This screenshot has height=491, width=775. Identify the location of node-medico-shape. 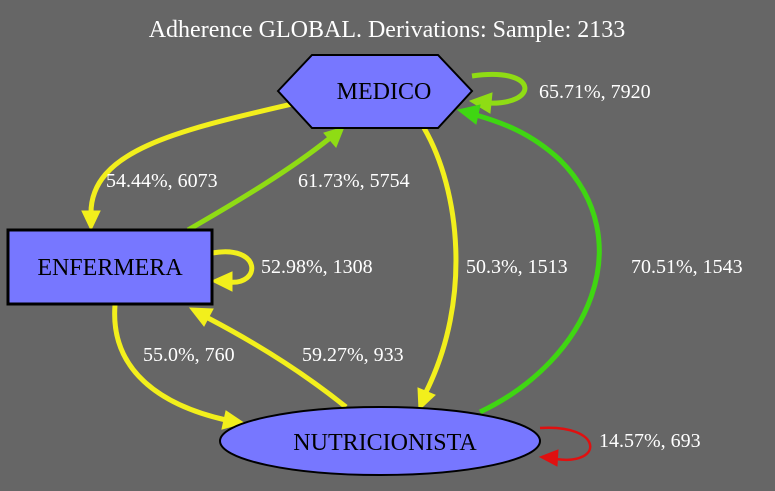
(375, 91).